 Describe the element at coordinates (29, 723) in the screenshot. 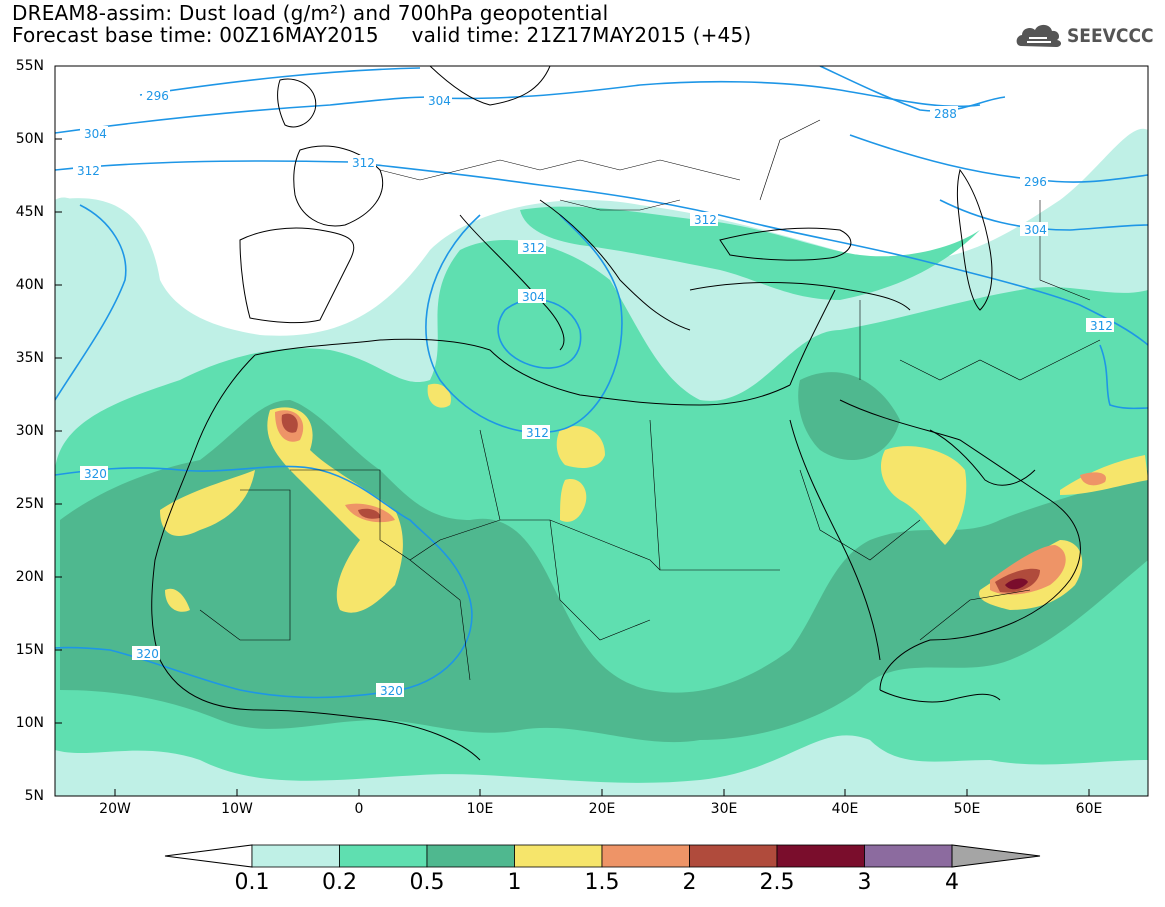

I see `lat-label: 10N` at that location.